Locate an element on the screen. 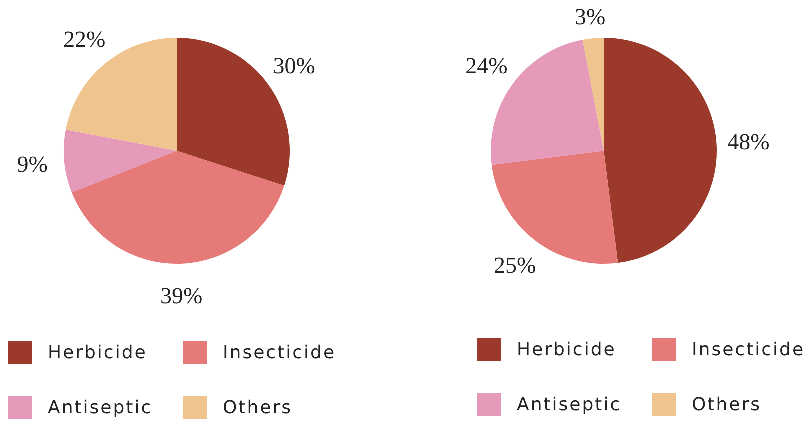  data-label: 24% is located at coordinates (487, 65).